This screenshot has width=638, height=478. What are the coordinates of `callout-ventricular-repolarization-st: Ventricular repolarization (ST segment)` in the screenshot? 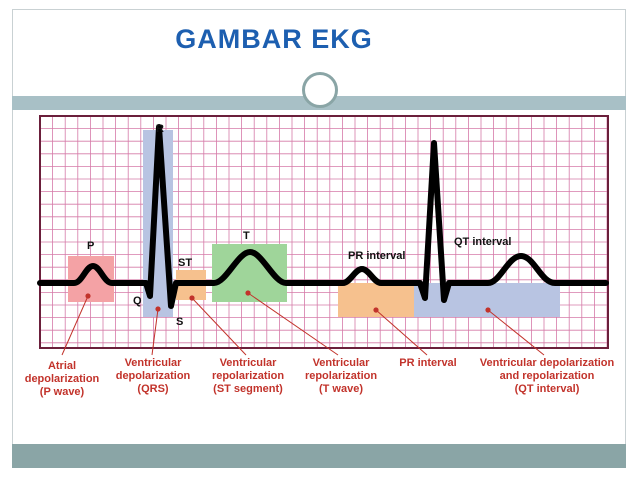 It's located at (248, 376).